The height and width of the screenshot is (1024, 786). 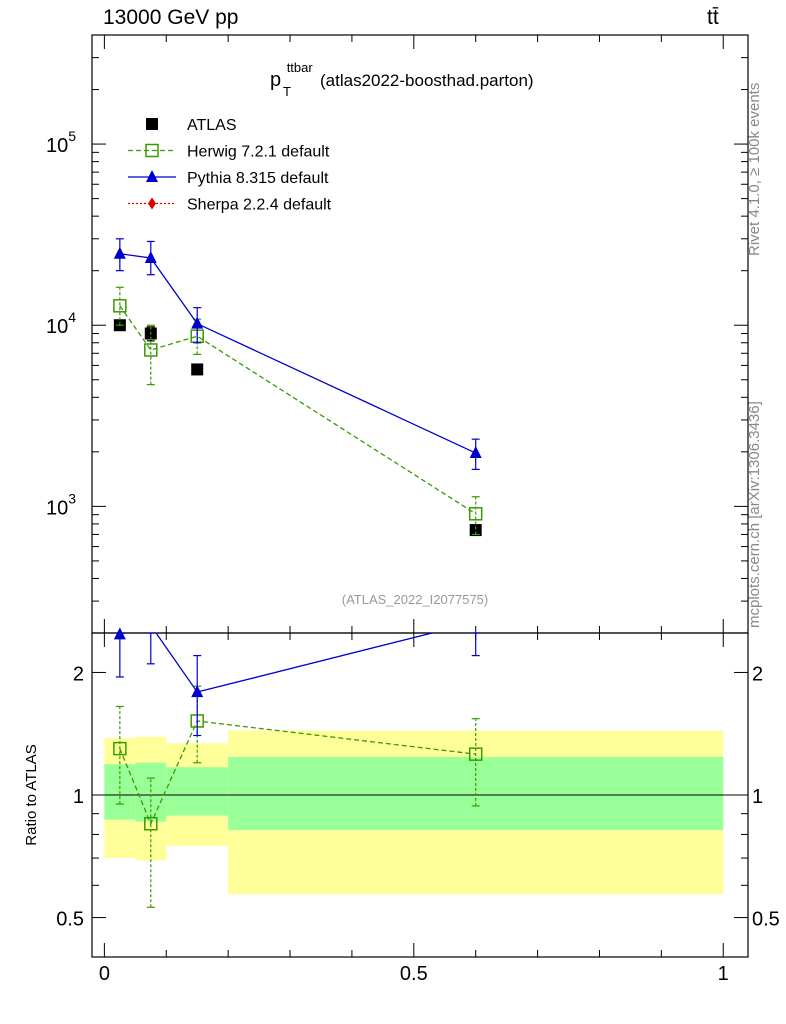 What do you see at coordinates (78, 674) in the screenshot?
I see `ratio-y-tick-label-left-2: 2` at bounding box center [78, 674].